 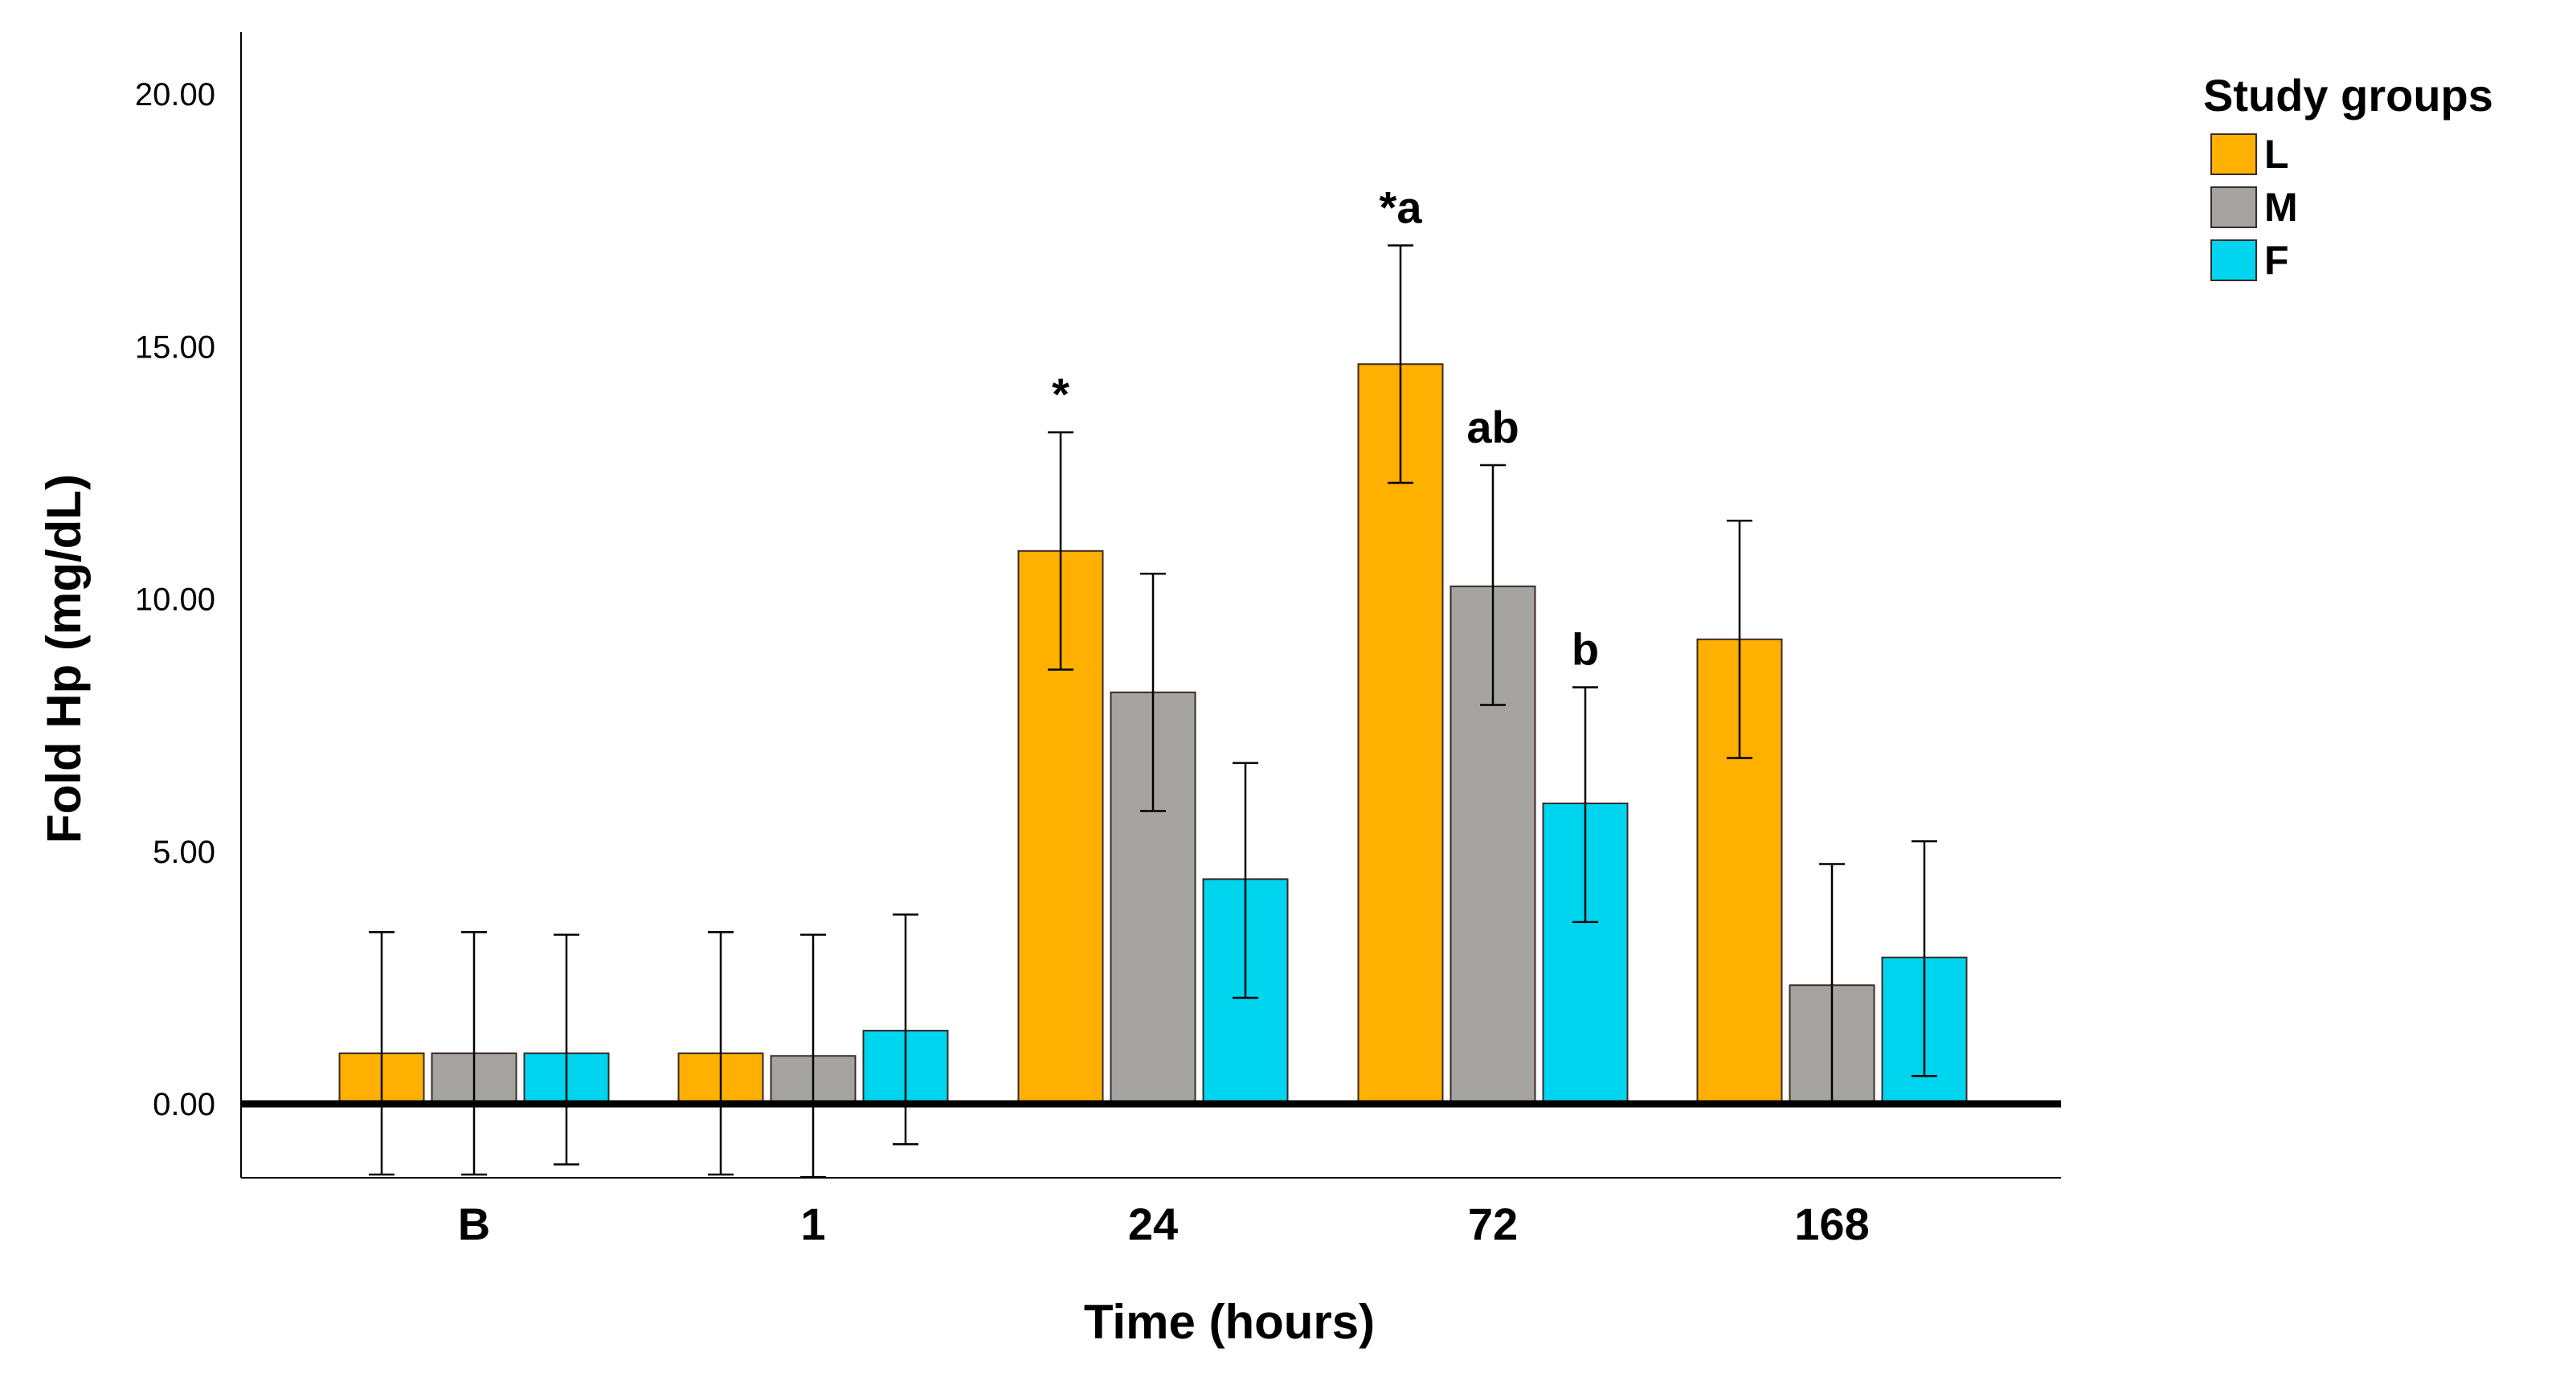 What do you see at coordinates (175, 95) in the screenshot?
I see `y-tick-label: 20.00` at bounding box center [175, 95].